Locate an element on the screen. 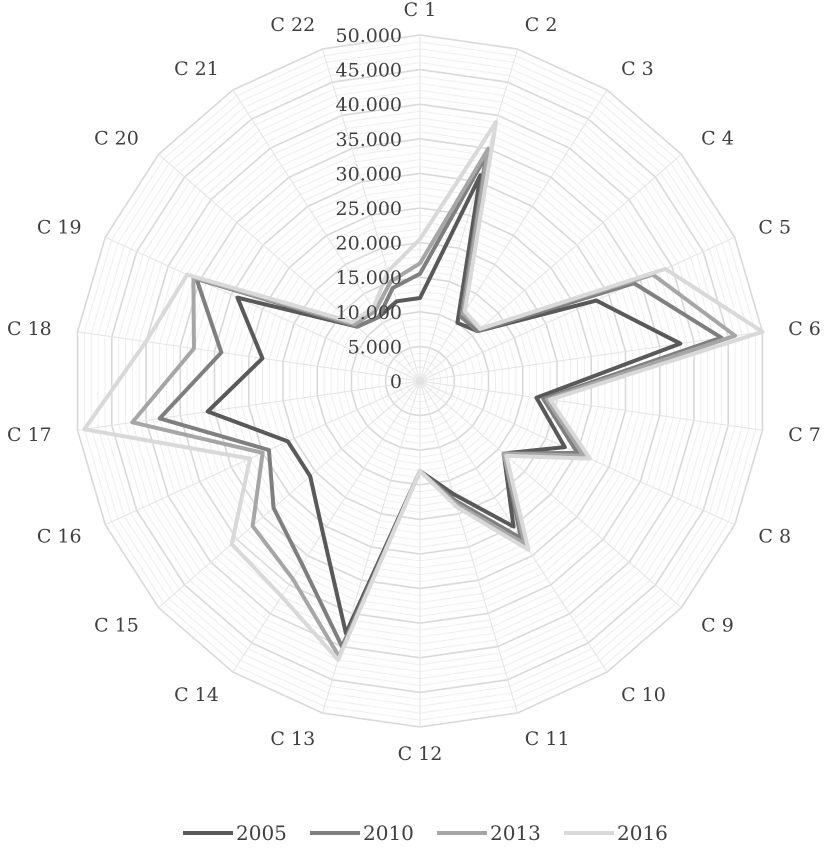 The width and height of the screenshot is (827, 848). tick-label: 5.000 is located at coordinates (375, 347).